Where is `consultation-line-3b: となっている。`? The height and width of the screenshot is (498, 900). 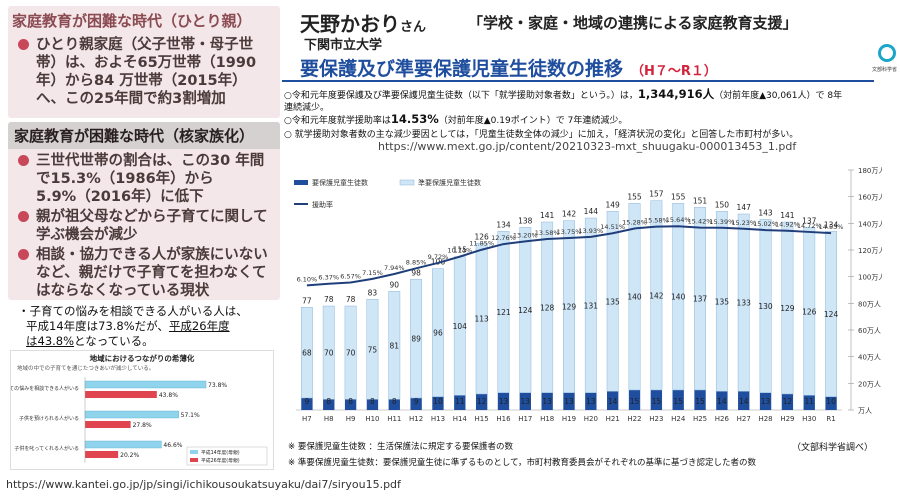
consultation-line-3b: となっている。 is located at coordinates (114, 341).